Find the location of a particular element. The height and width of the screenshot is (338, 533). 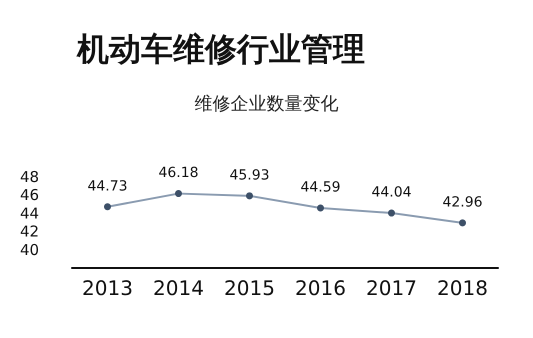

chart-title: 机动车维修行业管理 is located at coordinates (220, 49).